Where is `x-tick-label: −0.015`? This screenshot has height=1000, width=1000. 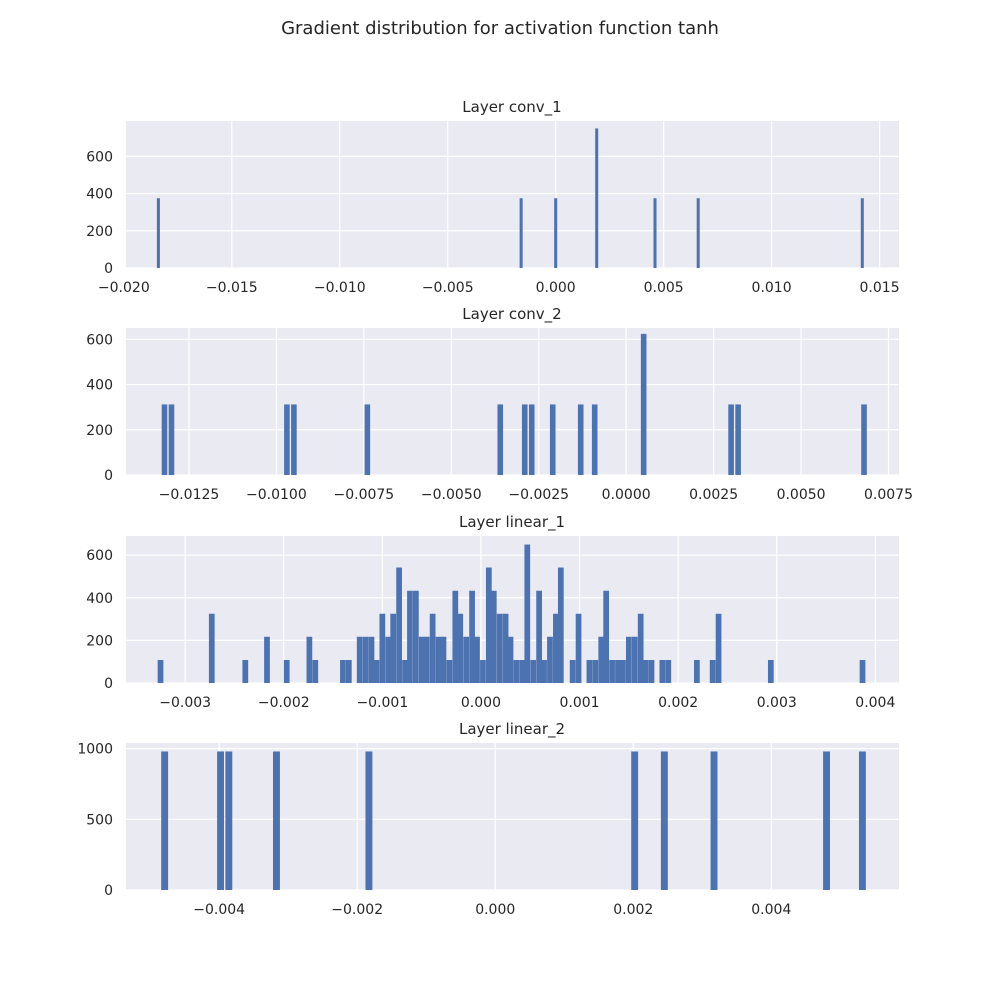
x-tick-label: −0.015 is located at coordinates (232, 288).